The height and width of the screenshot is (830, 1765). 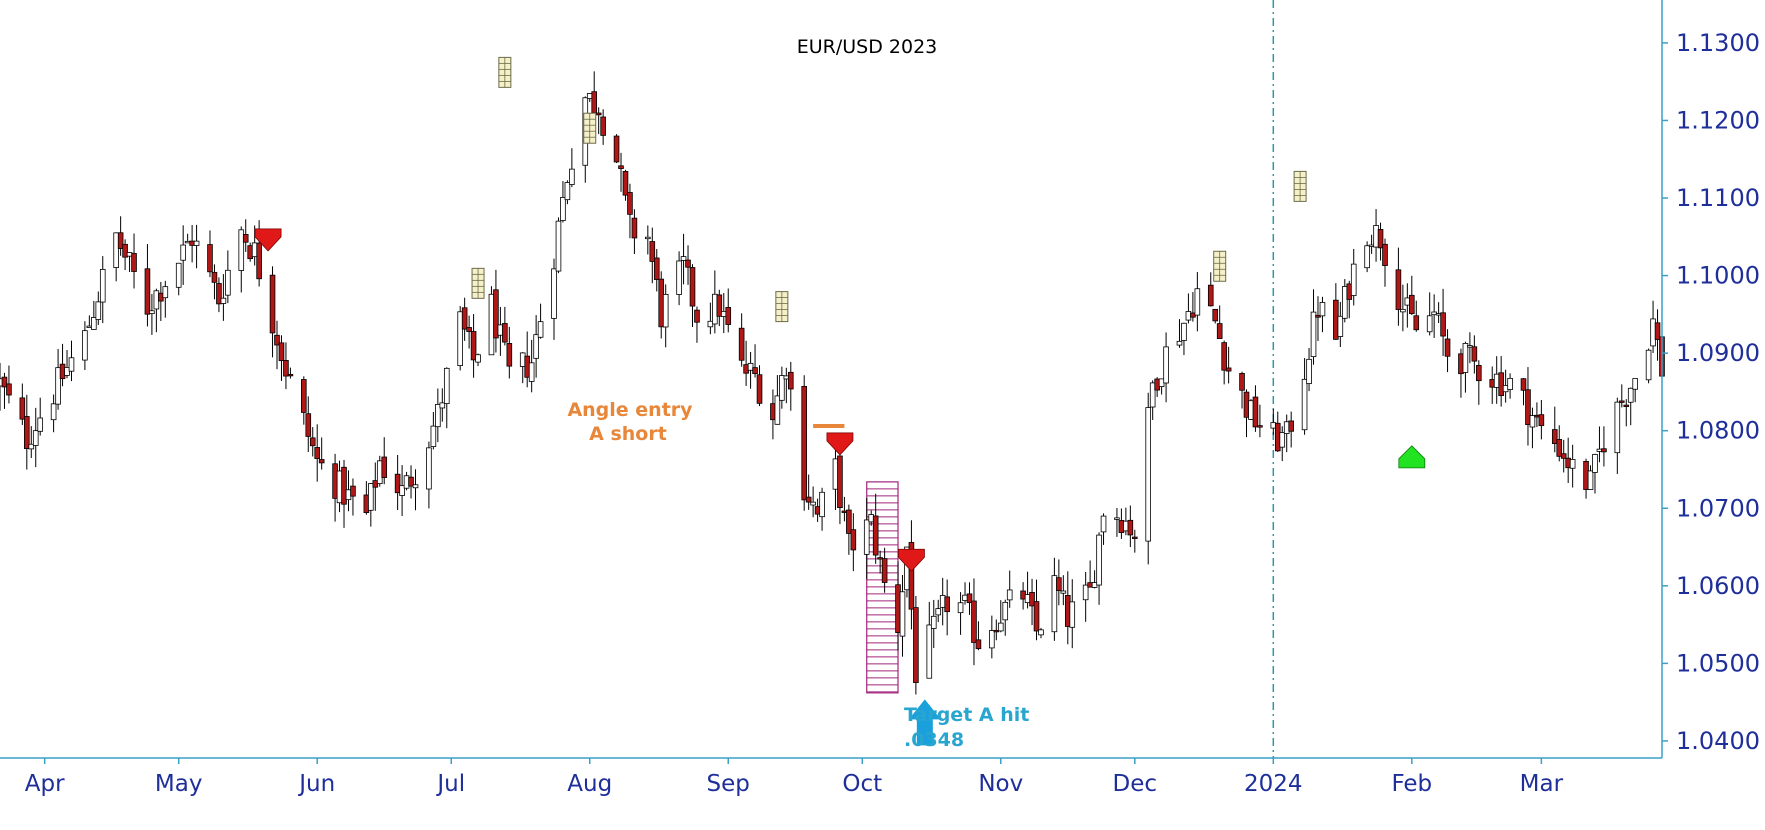 What do you see at coordinates (1273, 784) in the screenshot?
I see `x-tick-label: 2024` at bounding box center [1273, 784].